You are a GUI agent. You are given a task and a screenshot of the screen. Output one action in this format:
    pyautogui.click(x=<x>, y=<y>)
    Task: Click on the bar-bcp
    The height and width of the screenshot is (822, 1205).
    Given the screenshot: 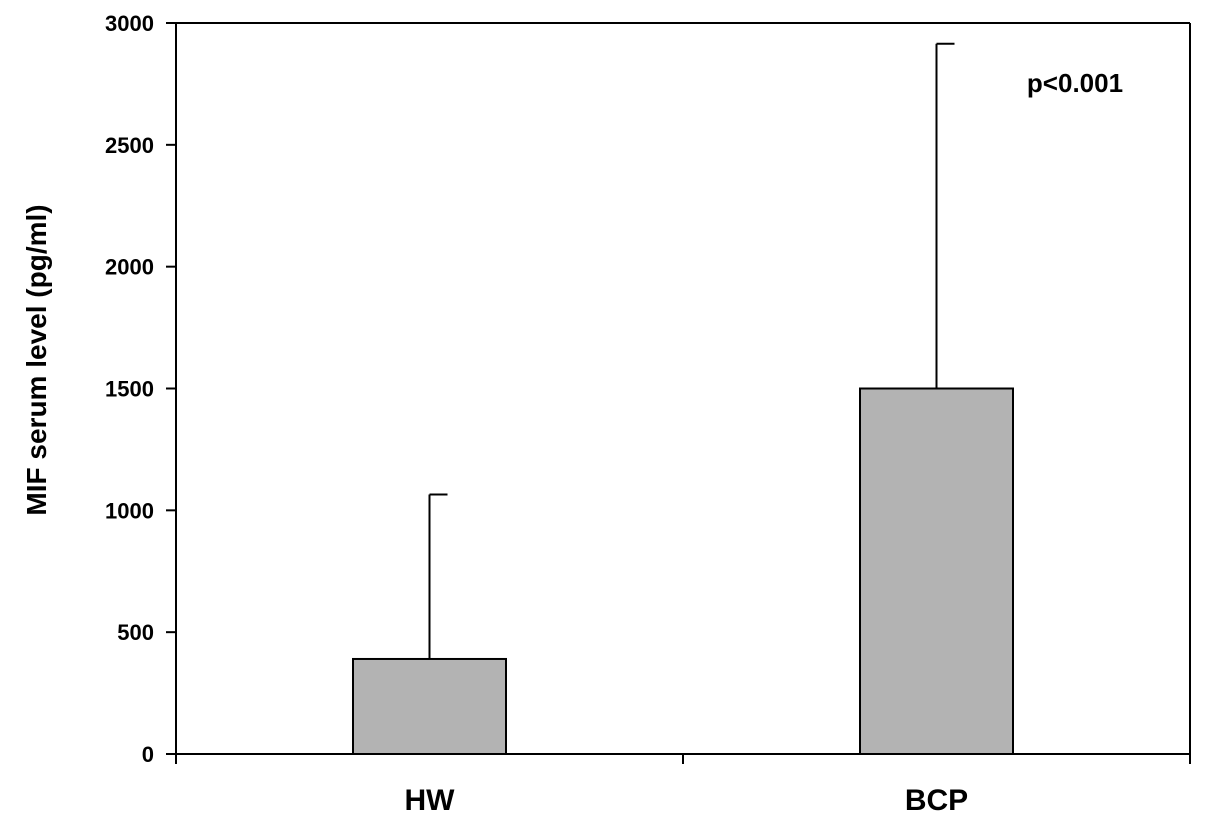 What is the action you would take?
    pyautogui.click(x=936, y=571)
    